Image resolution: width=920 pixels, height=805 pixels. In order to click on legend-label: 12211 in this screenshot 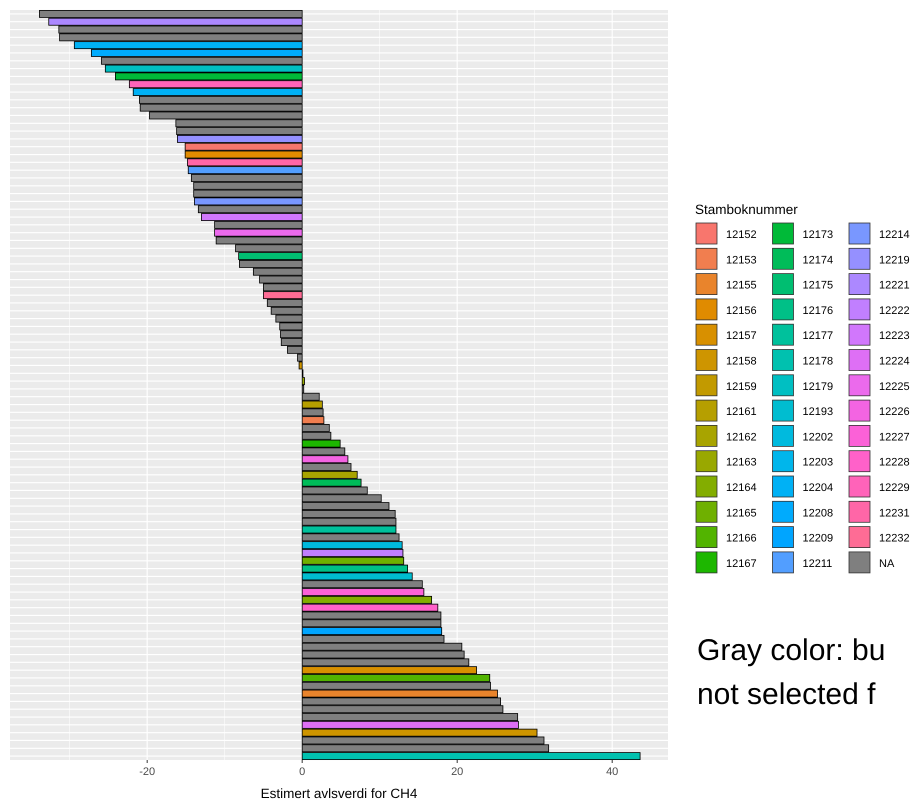, I will do `click(817, 564)`.